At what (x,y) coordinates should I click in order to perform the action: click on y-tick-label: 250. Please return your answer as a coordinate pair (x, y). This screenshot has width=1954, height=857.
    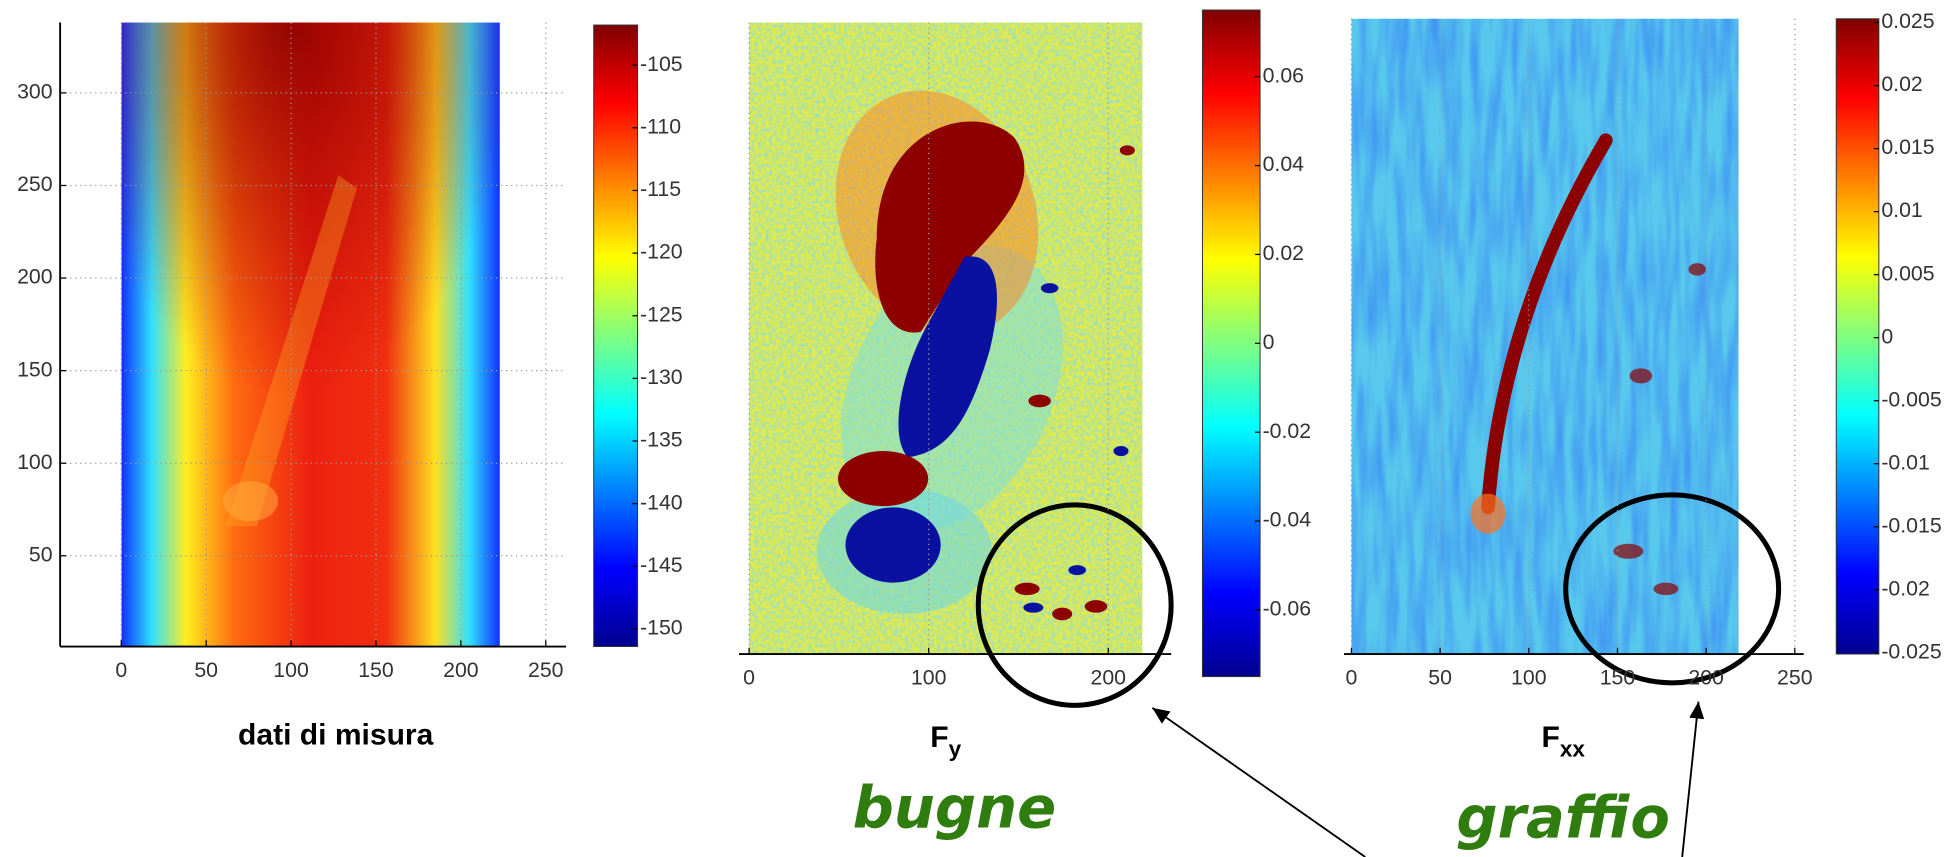
    Looking at the image, I should click on (35, 184).